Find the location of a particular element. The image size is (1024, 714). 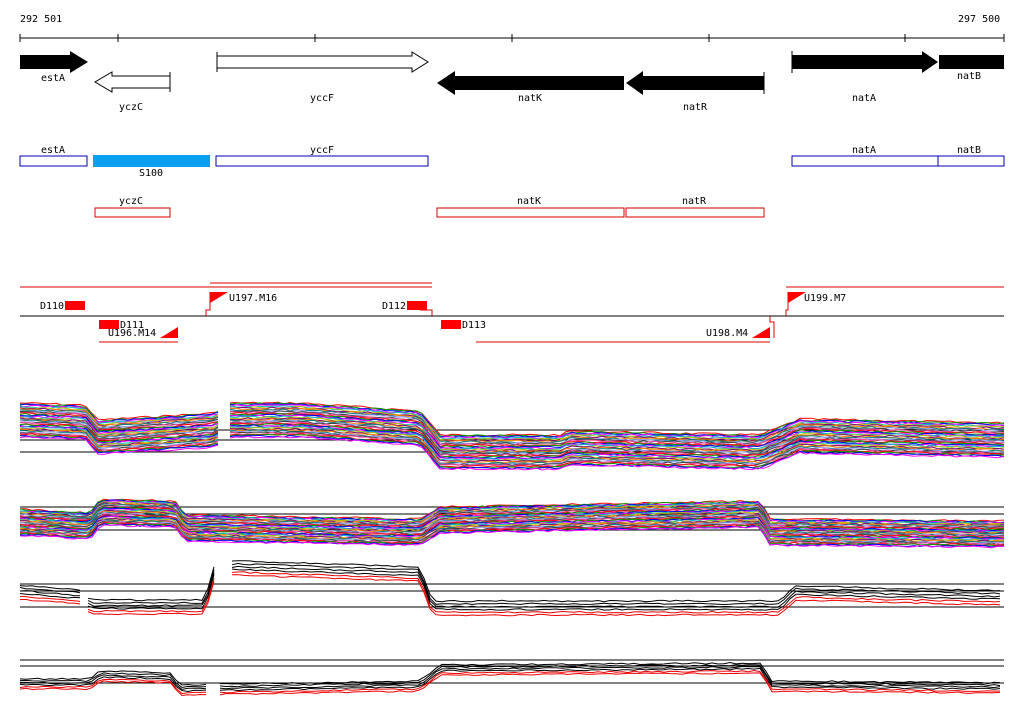

mark-D112: D112 is located at coordinates (404, 306).